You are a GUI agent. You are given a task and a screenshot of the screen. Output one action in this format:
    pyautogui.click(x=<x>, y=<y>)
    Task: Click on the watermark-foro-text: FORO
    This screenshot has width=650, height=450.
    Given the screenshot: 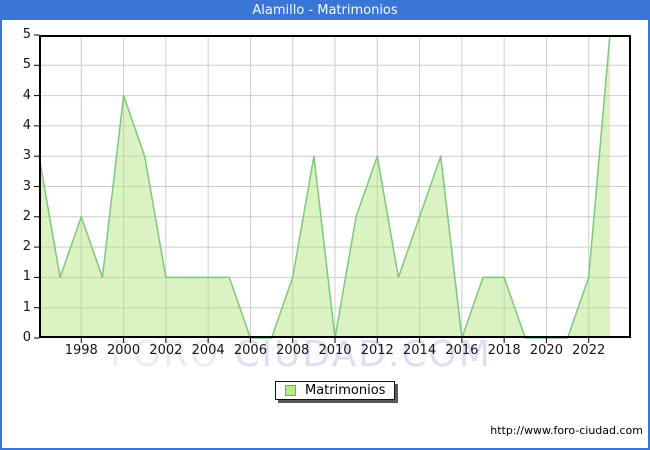 What is the action you would take?
    pyautogui.click(x=165, y=354)
    